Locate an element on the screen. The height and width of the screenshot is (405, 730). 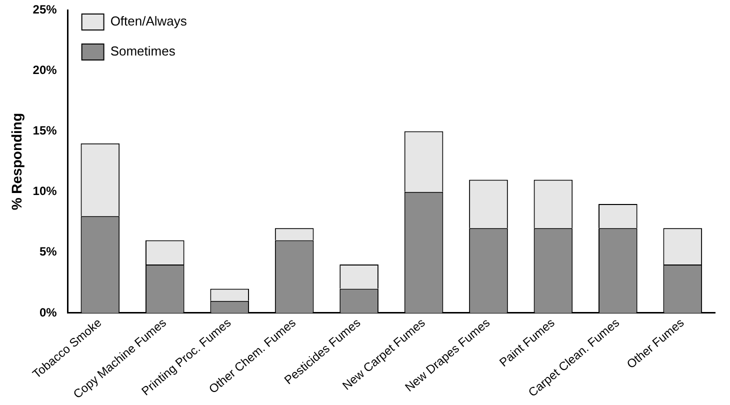
y-tick-label: 25% is located at coordinates (45, 9).